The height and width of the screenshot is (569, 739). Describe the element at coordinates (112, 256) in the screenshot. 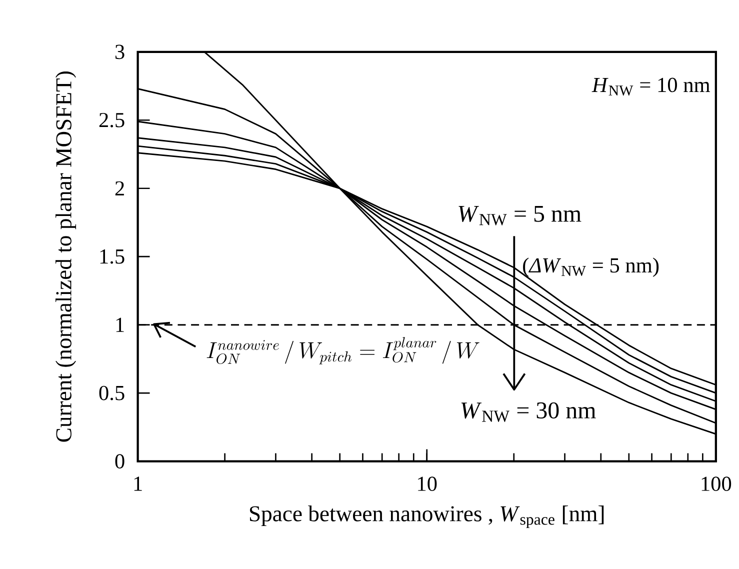

I see `y-tick-label: 1.5` at that location.